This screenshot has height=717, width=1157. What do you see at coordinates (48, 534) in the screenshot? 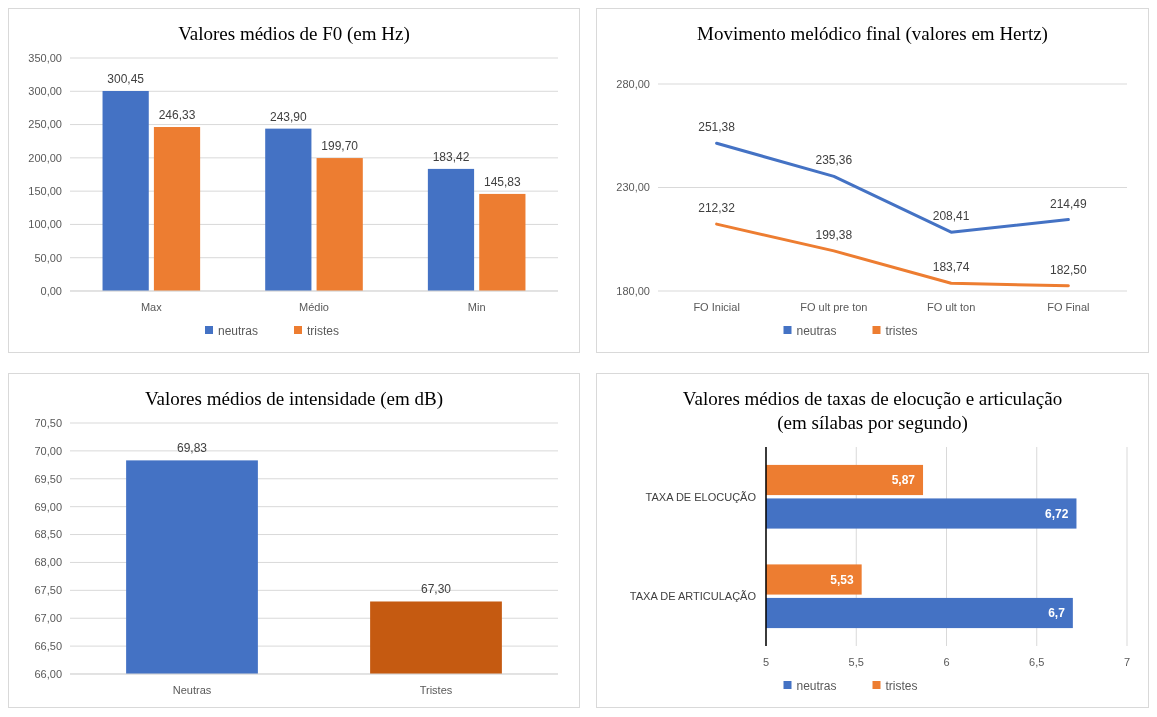
I see `y-tick-label: 68,50` at bounding box center [48, 534].